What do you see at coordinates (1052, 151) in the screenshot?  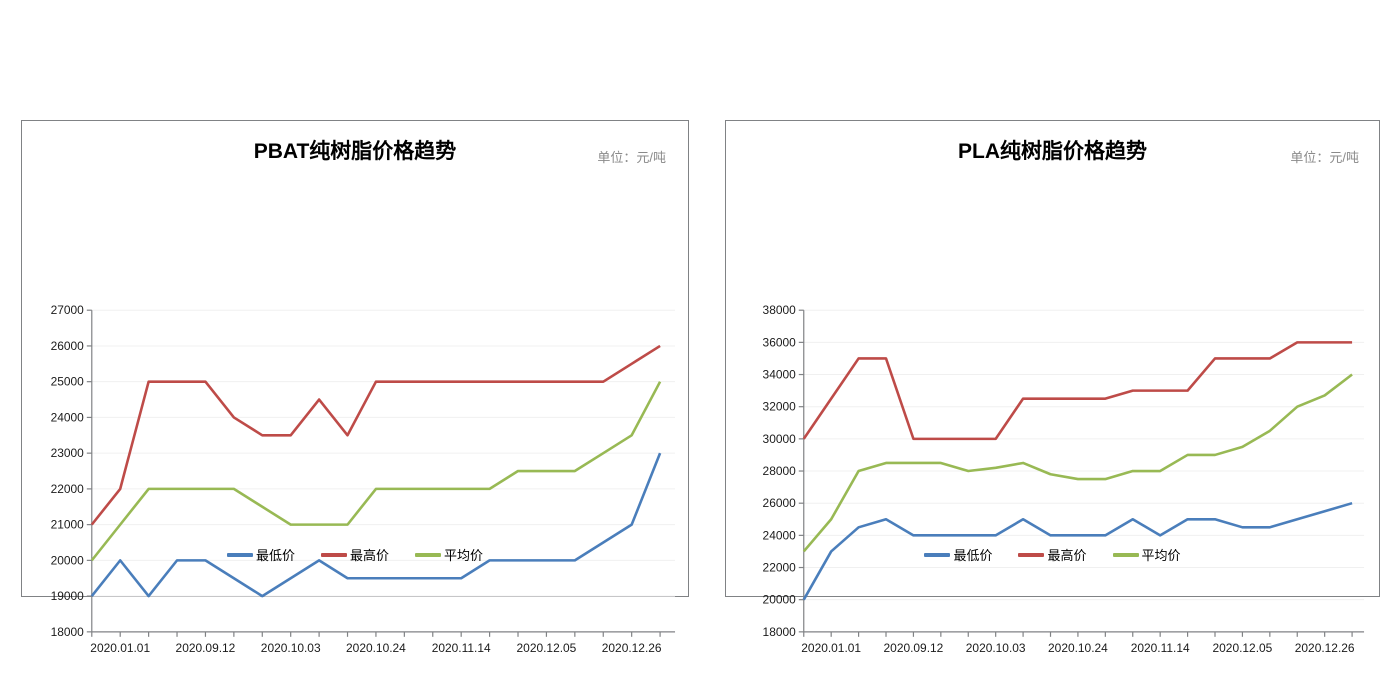 I see `chart-title-pla: PLA纯树脂价格趋势` at bounding box center [1052, 151].